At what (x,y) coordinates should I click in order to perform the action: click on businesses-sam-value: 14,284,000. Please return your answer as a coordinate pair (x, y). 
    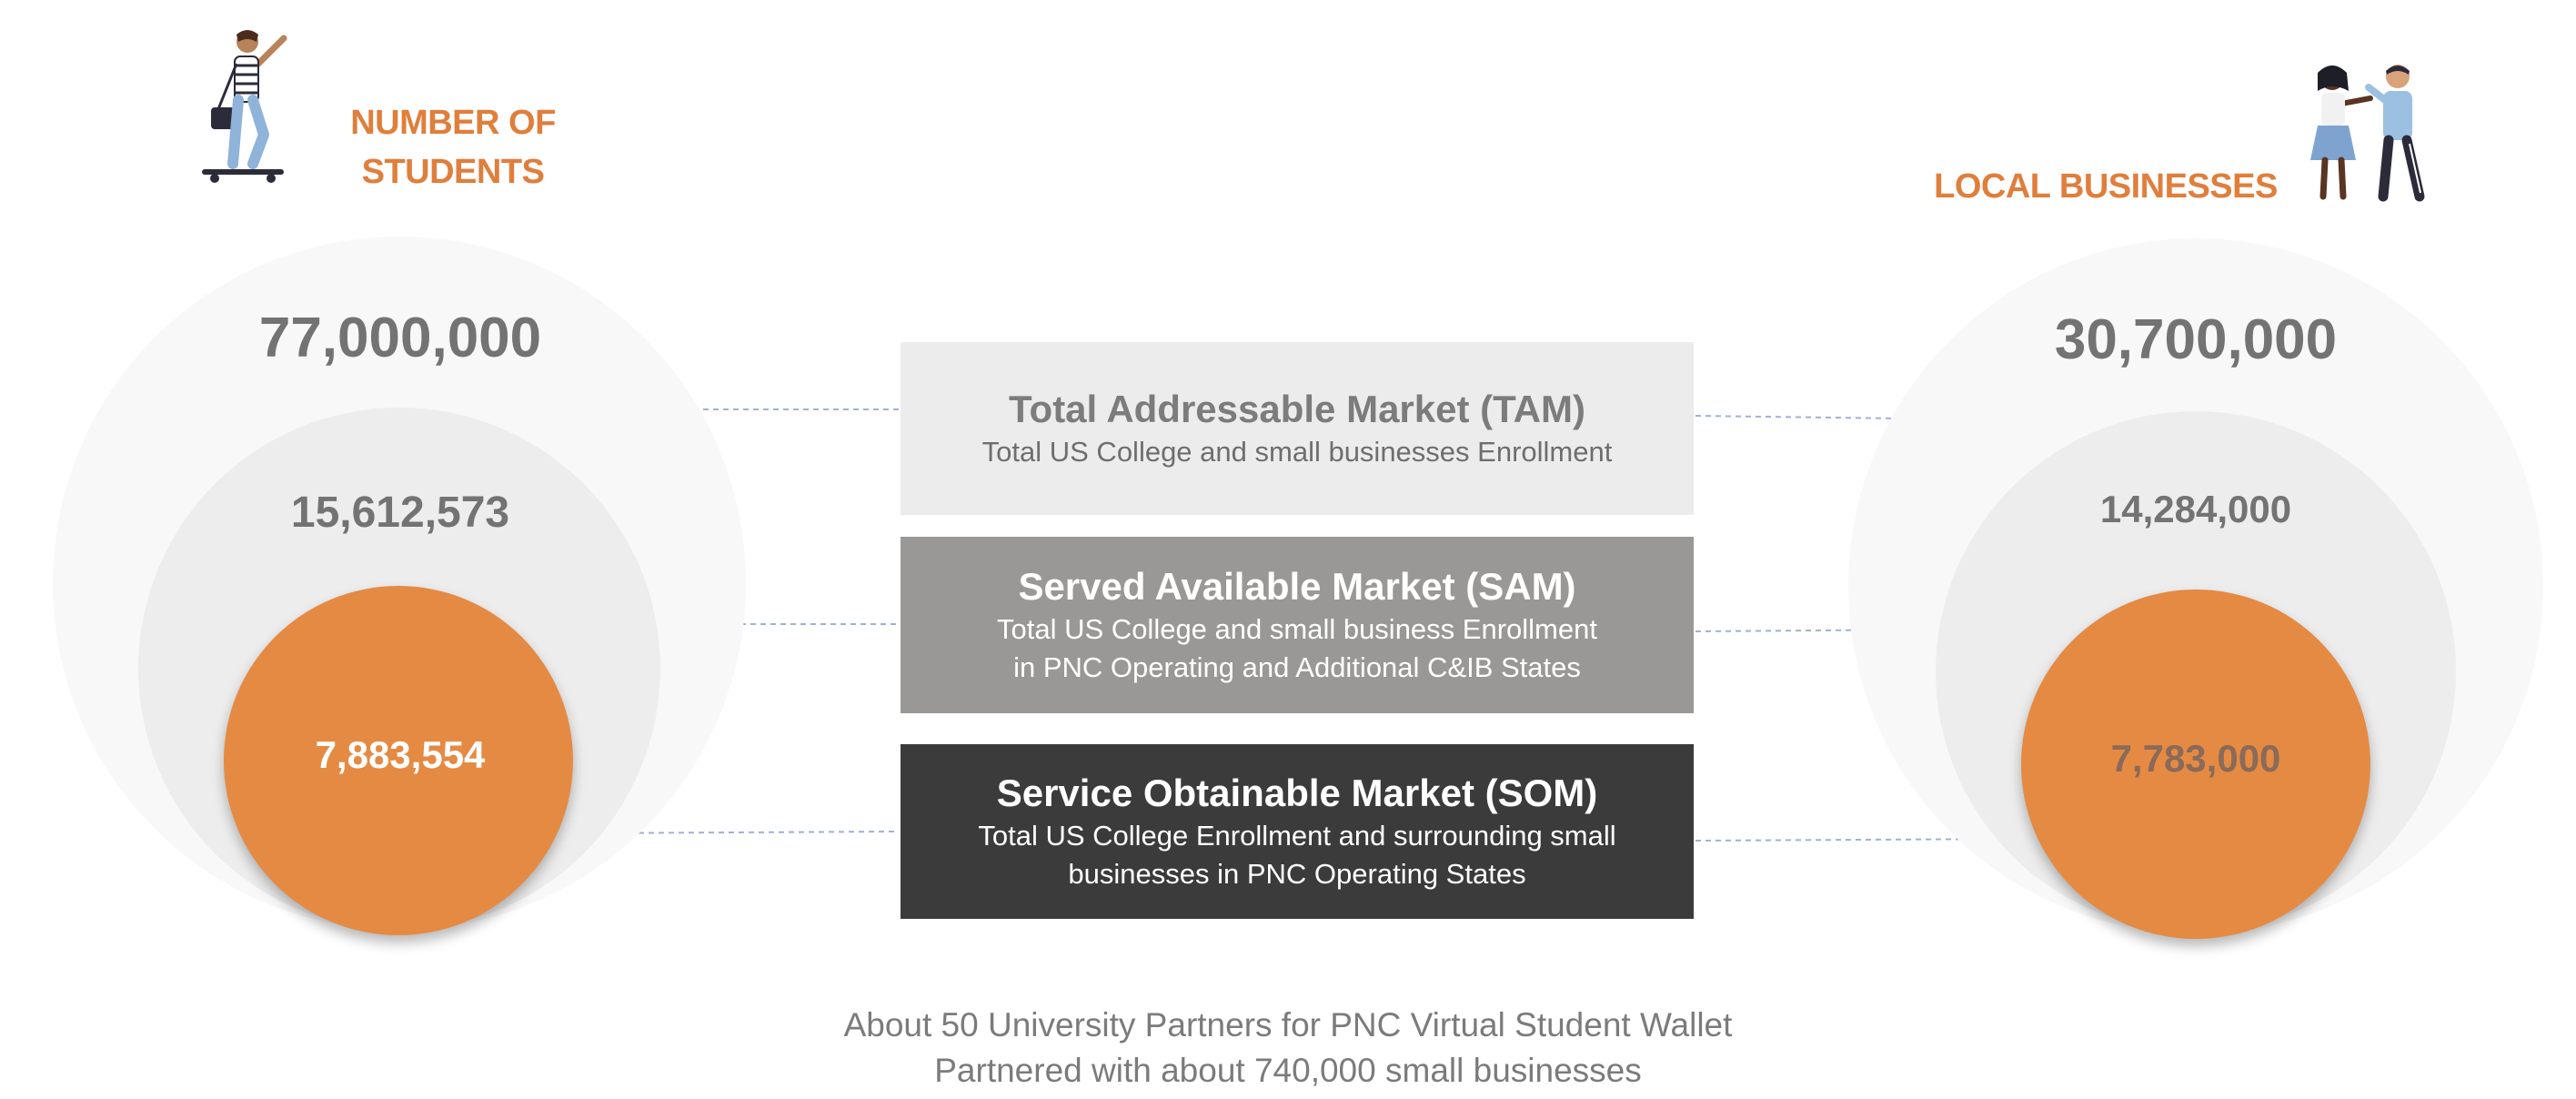
    Looking at the image, I should click on (2195, 509).